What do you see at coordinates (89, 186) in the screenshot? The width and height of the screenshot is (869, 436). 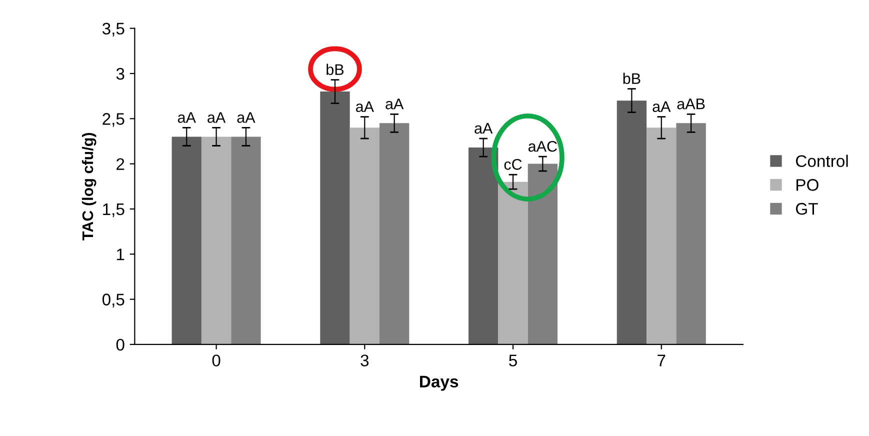 I see `y-axis-title: TAC (log cfu/g)` at bounding box center [89, 186].